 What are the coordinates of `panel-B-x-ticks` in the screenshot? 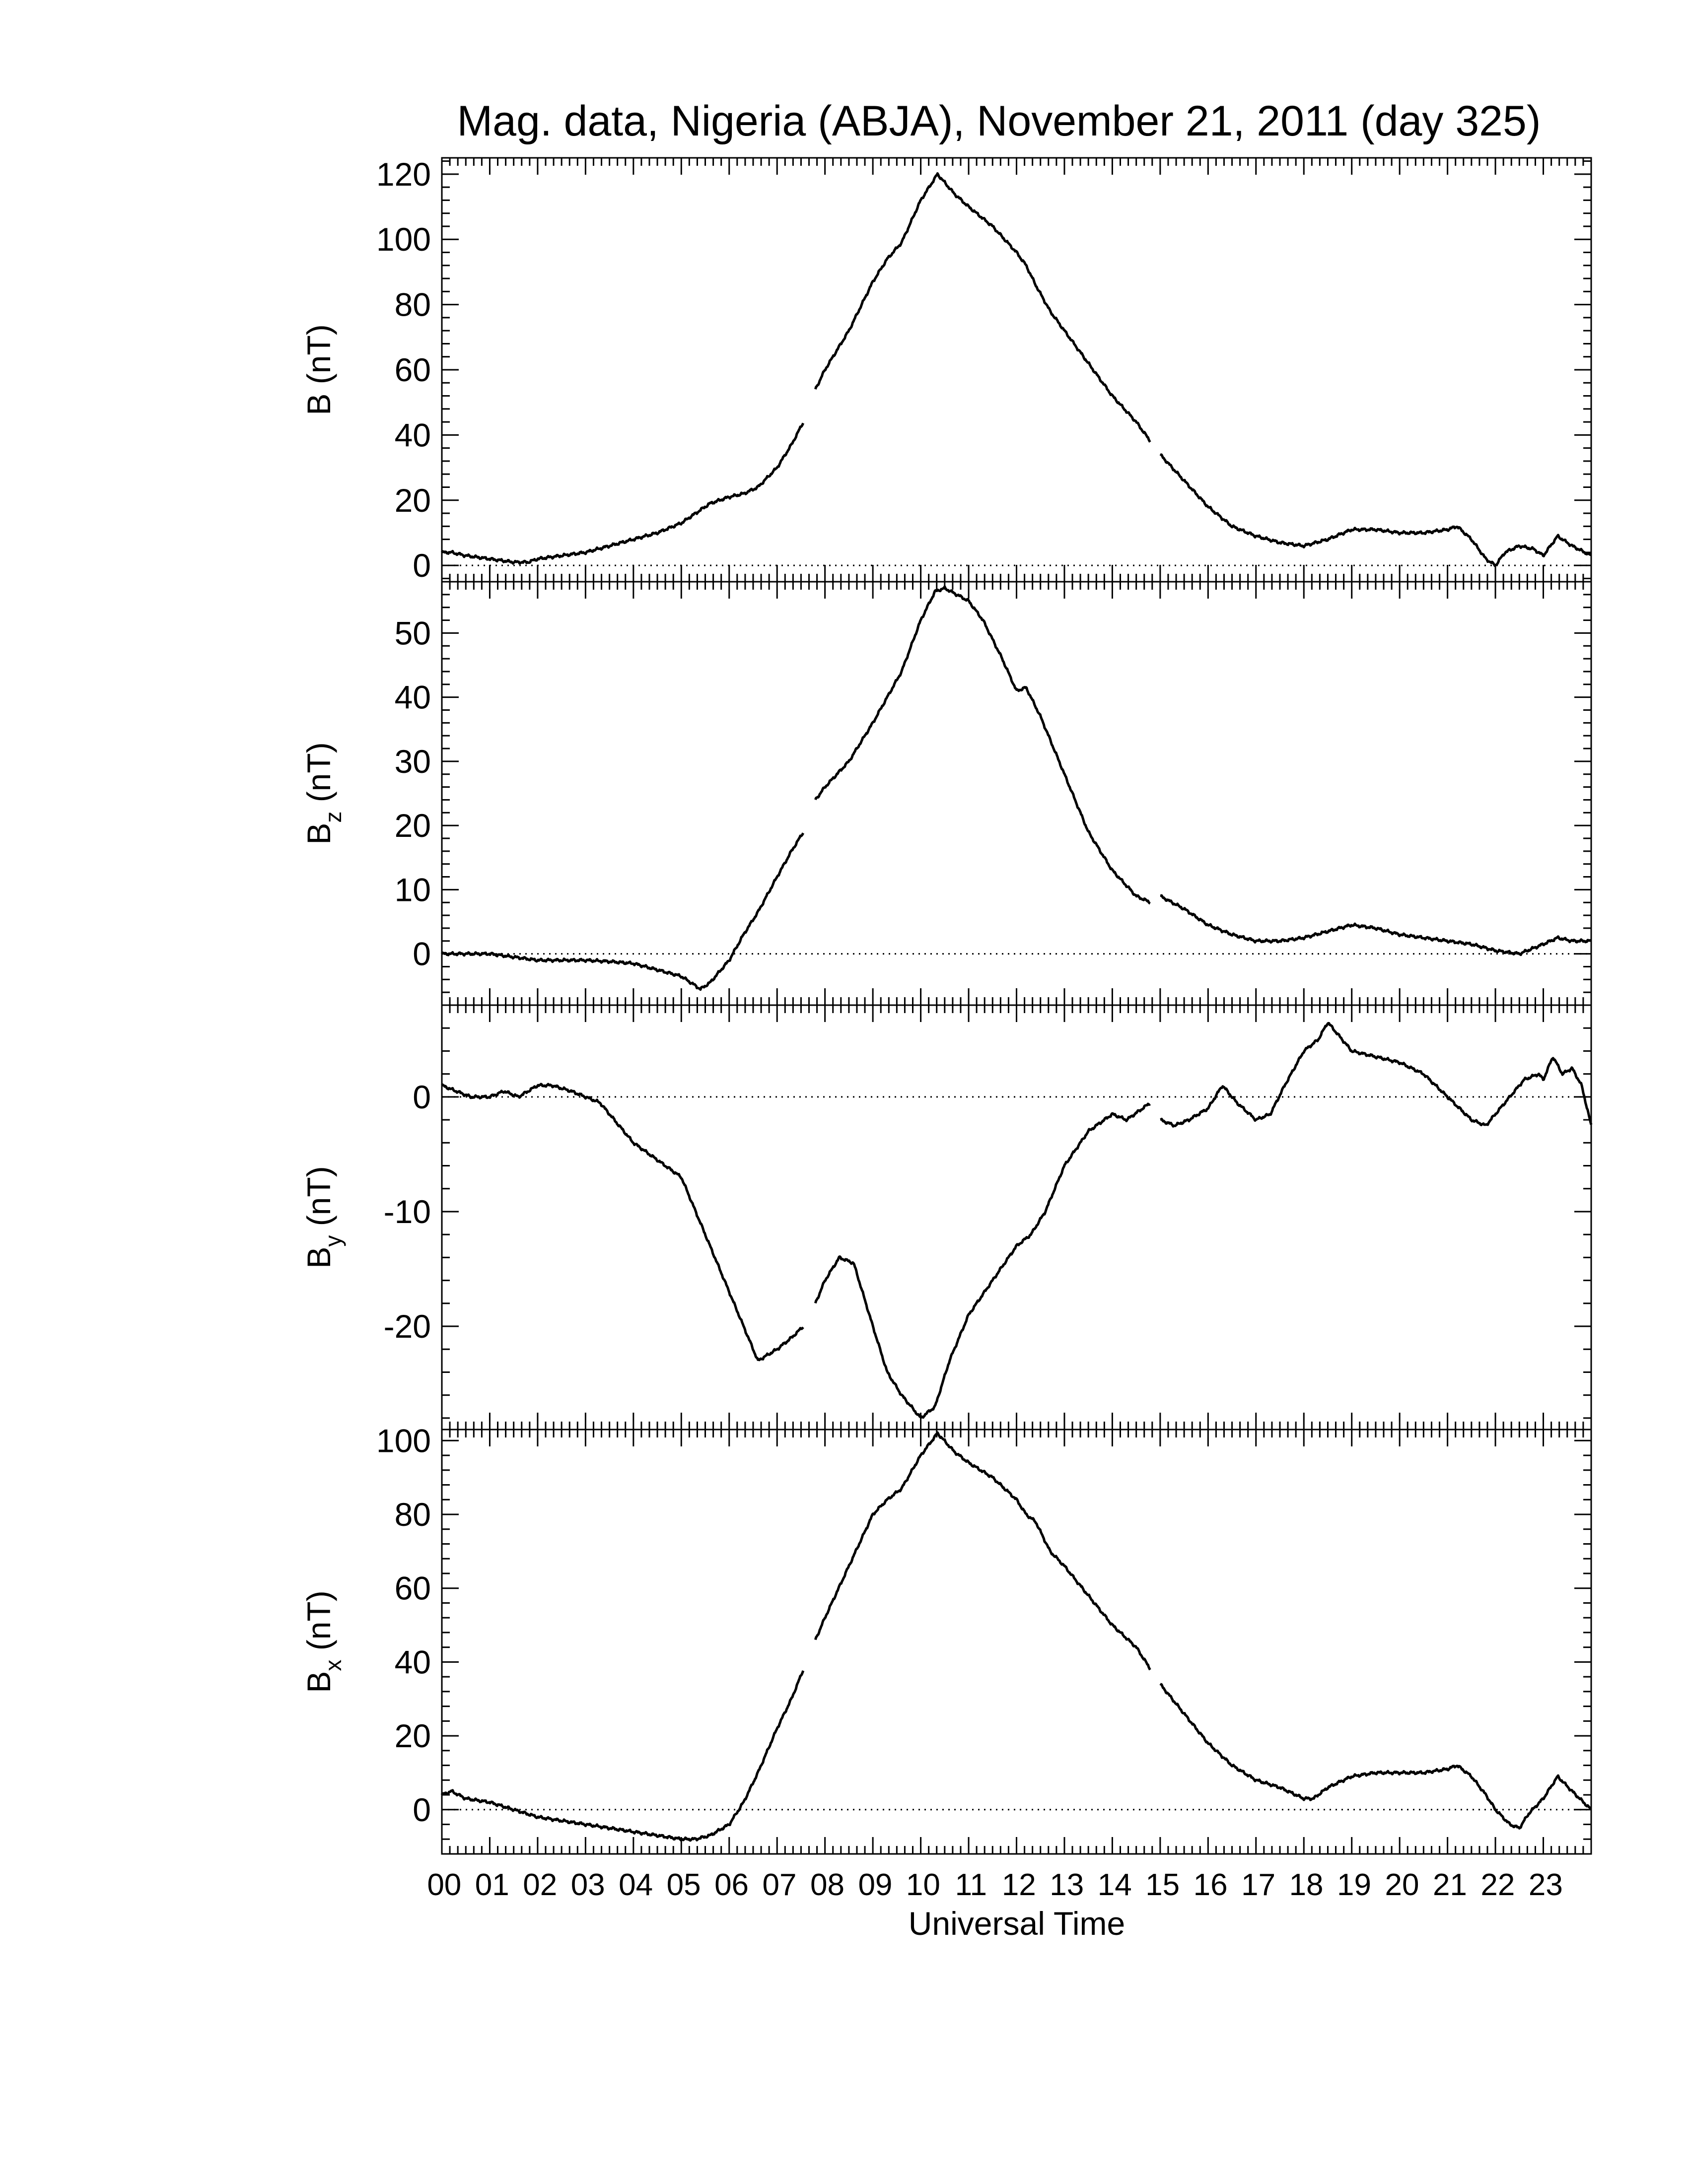 It's located at (1016, 370).